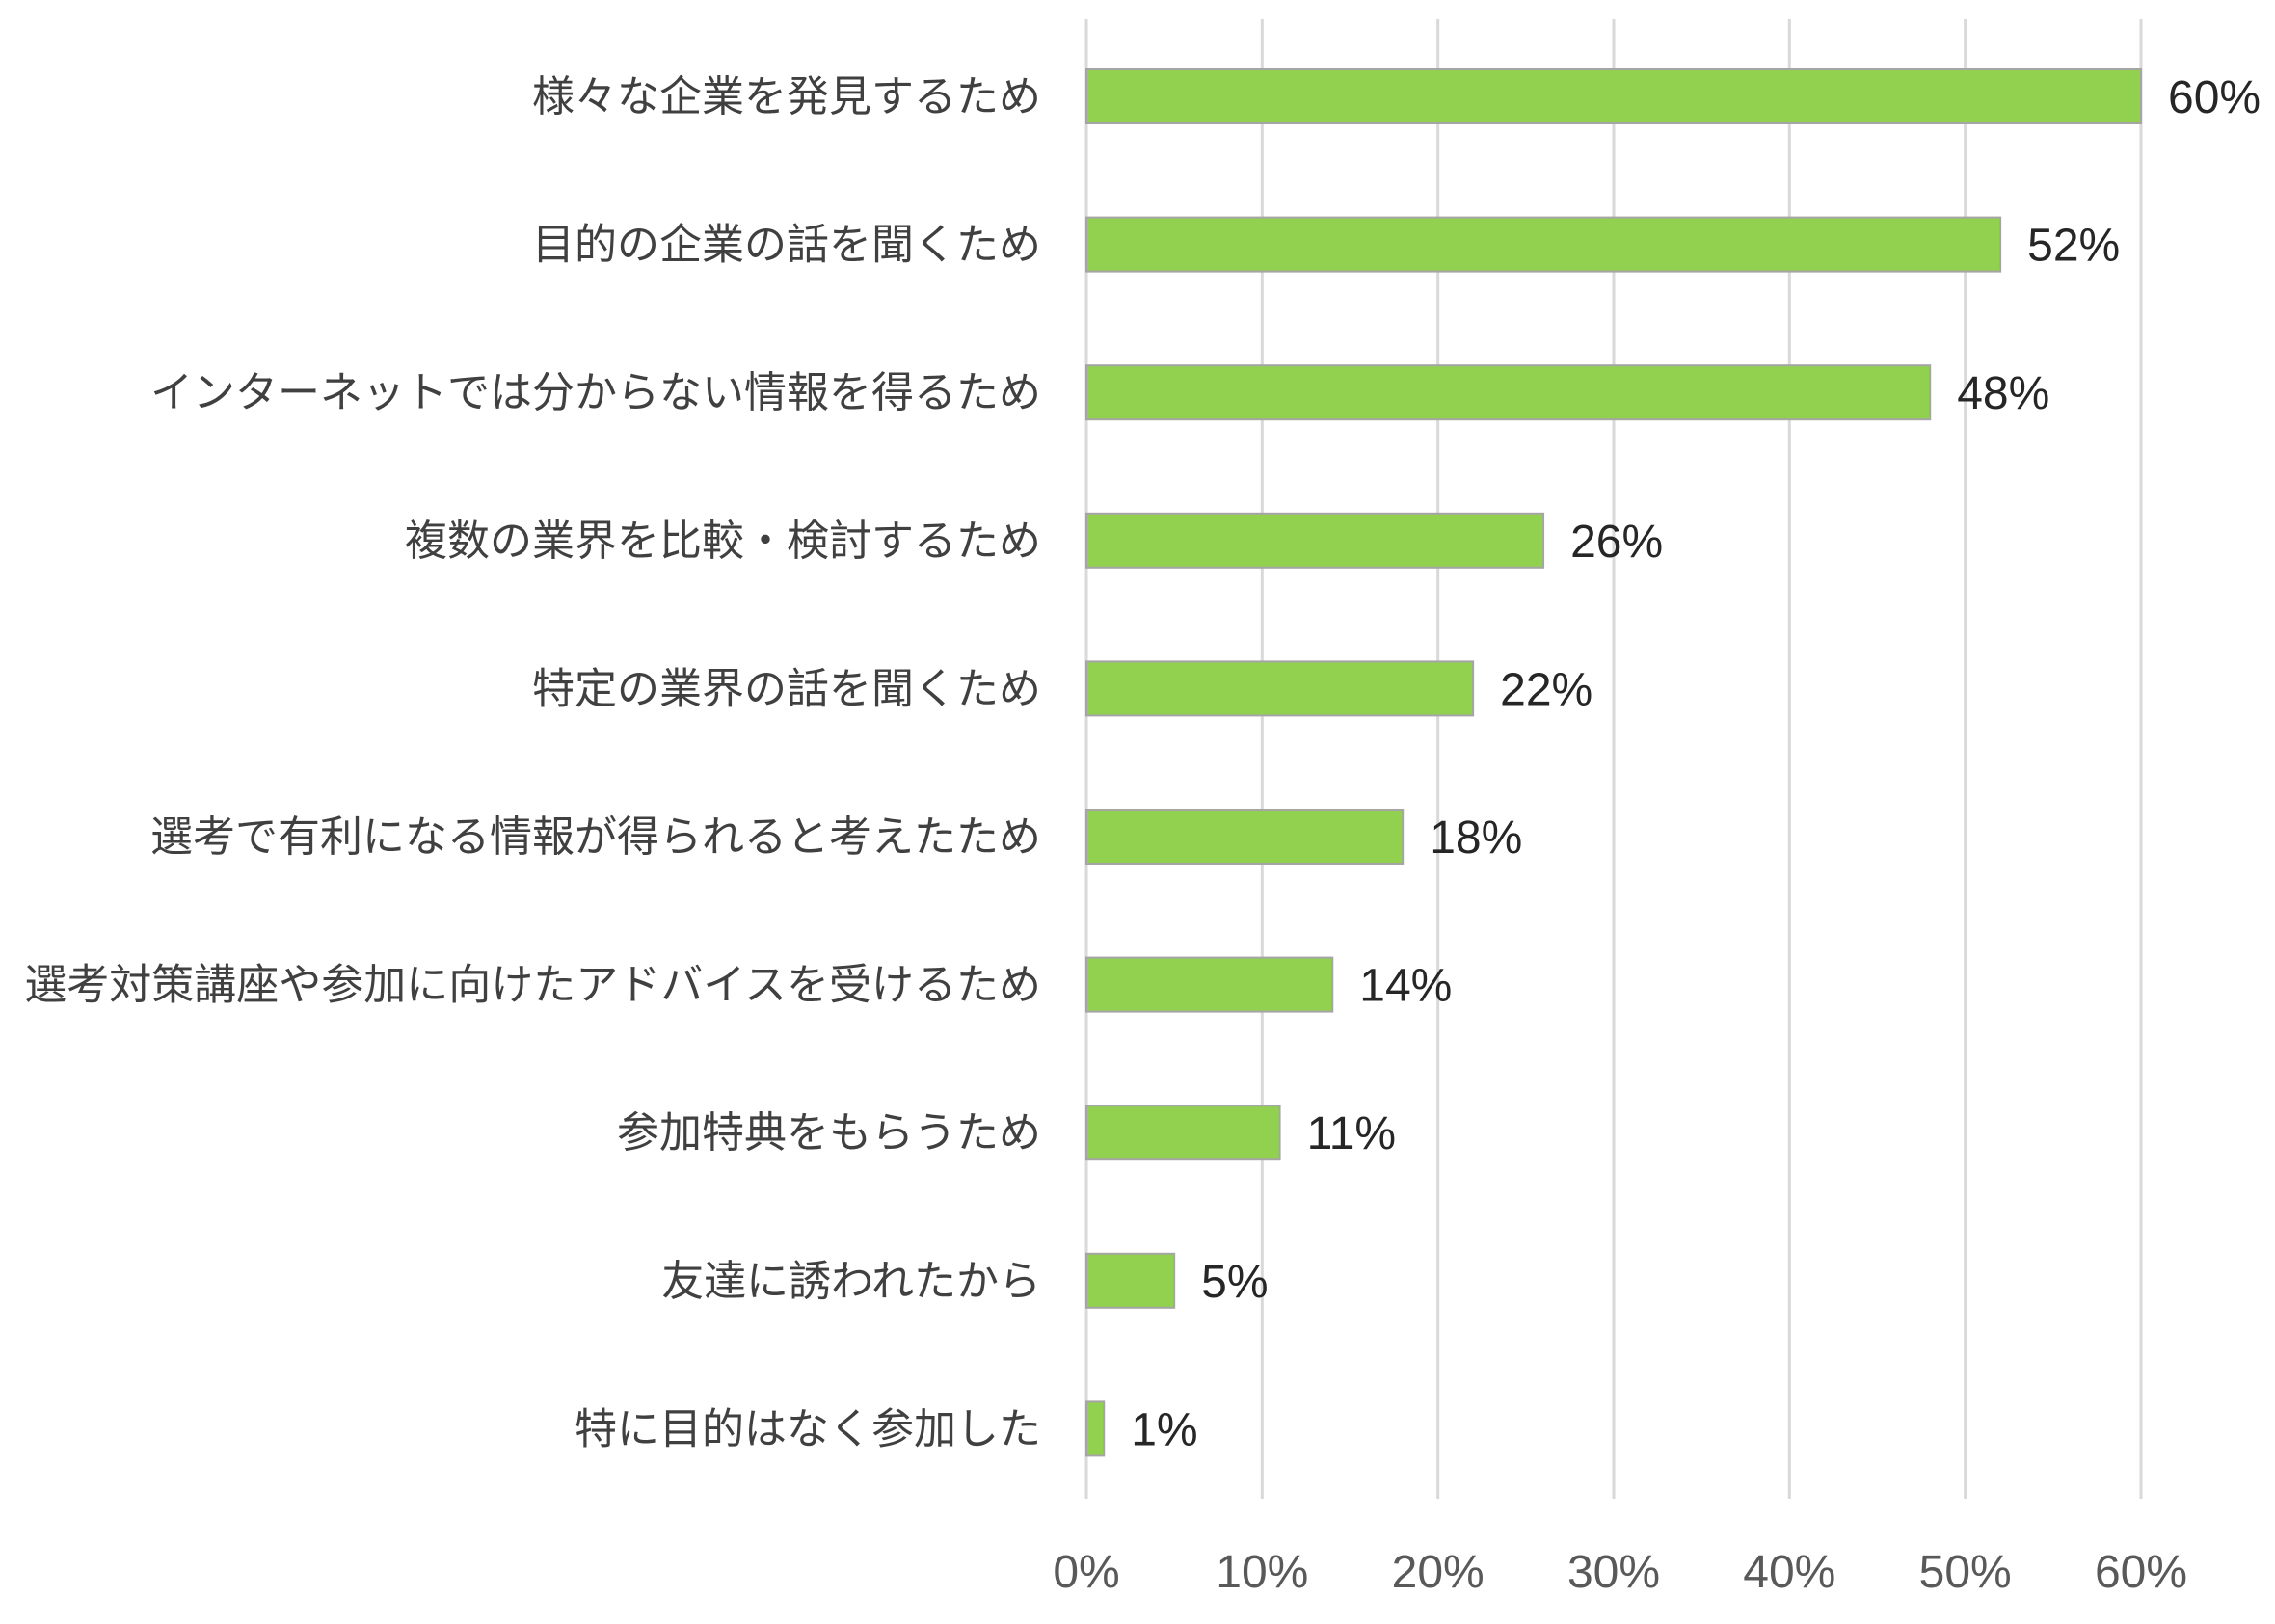  Describe the element at coordinates (2141, 1572) in the screenshot. I see `x-tick-label: 60%` at that location.